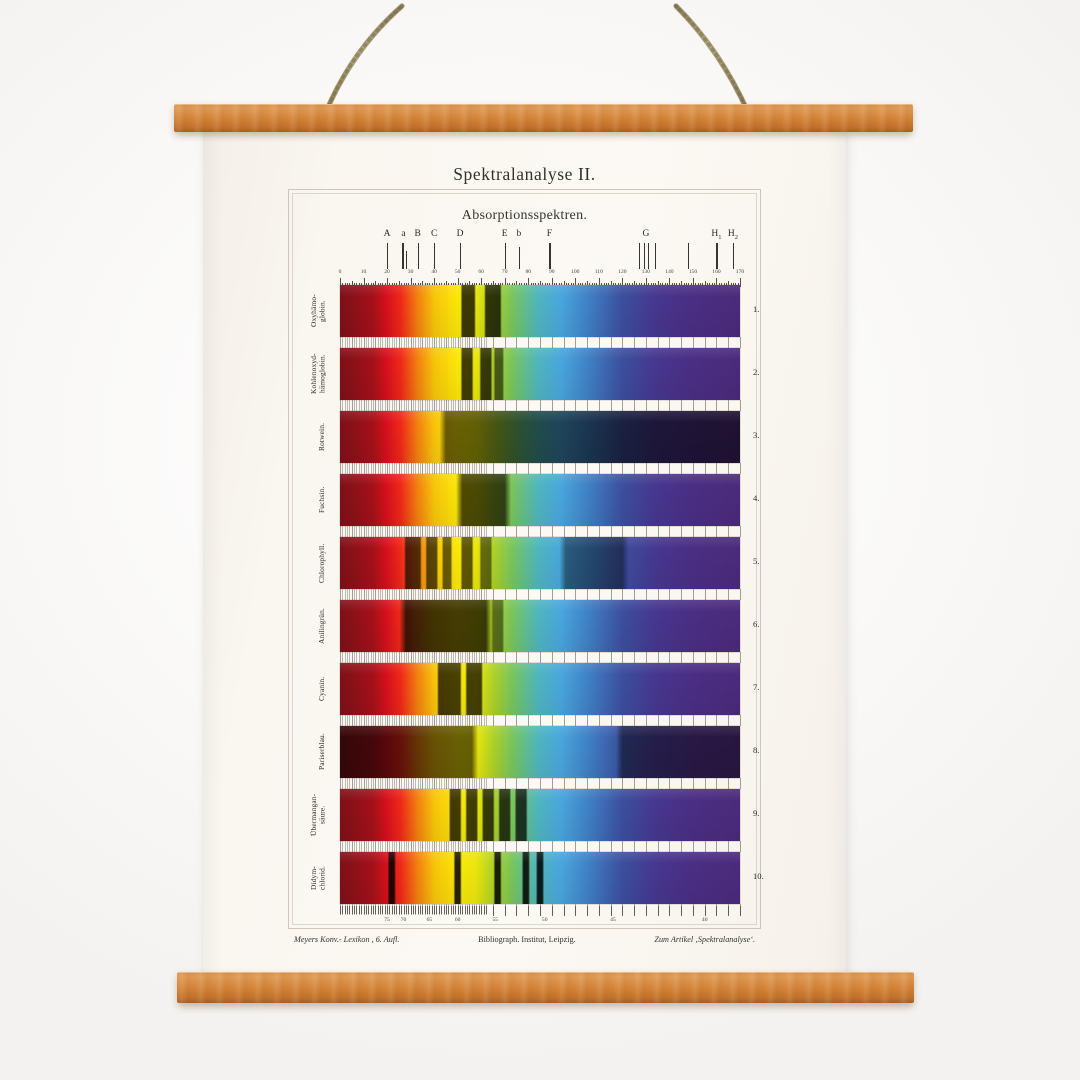  What do you see at coordinates (756, 435) in the screenshot?
I see `row-number: 3.` at bounding box center [756, 435].